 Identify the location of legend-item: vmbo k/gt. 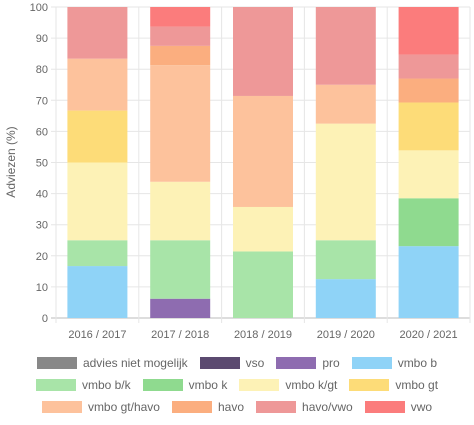
(288, 385).